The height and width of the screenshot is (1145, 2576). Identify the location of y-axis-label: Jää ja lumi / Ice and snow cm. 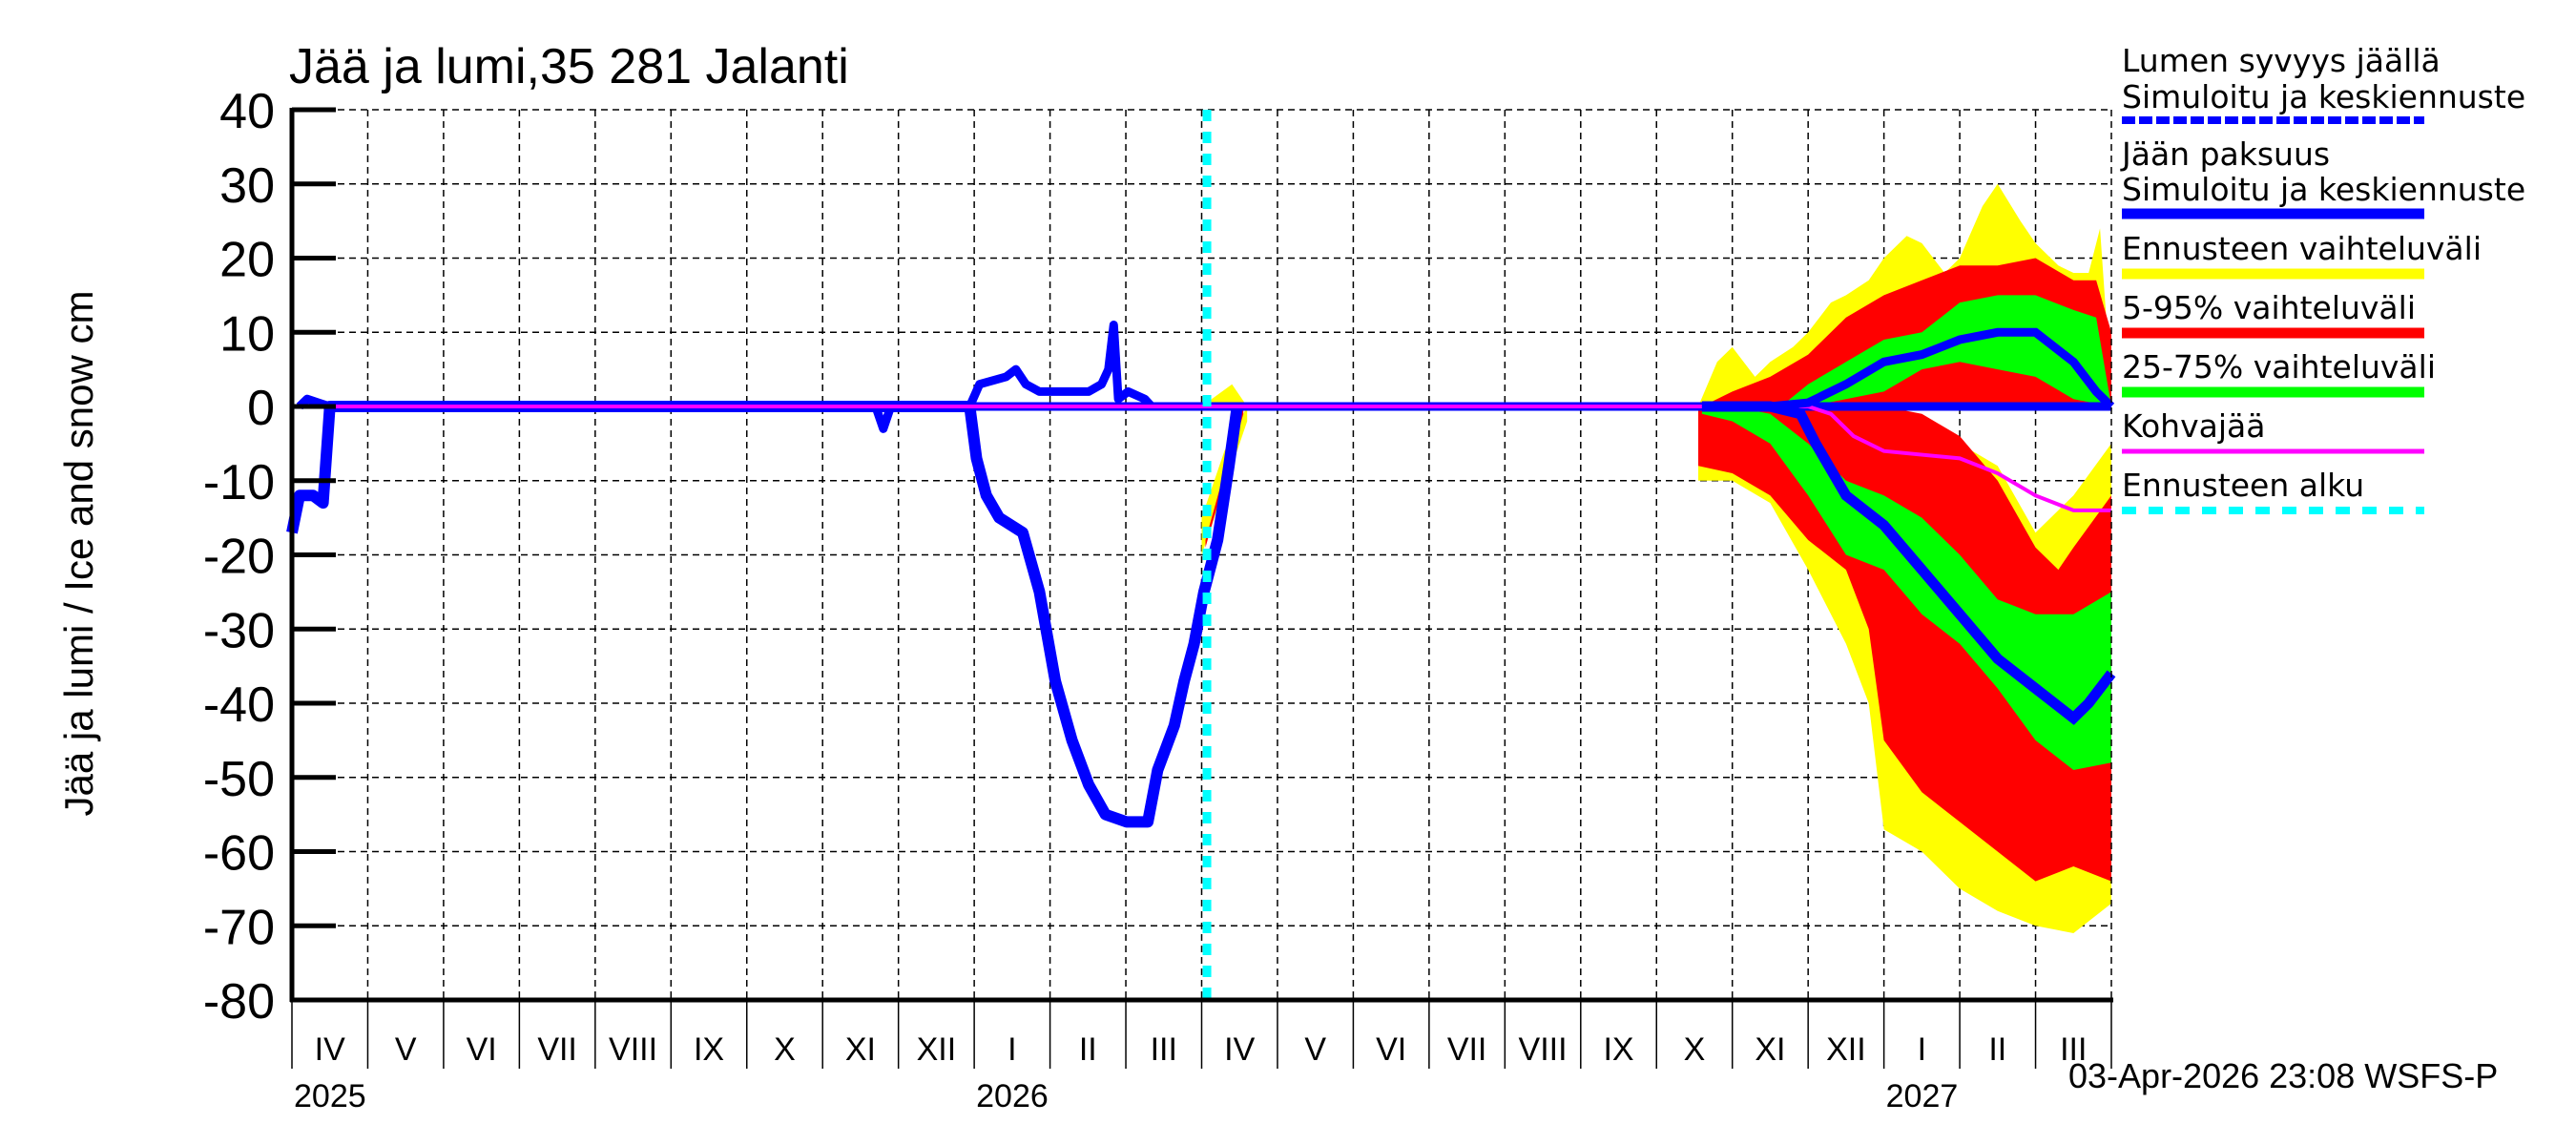
(78, 554).